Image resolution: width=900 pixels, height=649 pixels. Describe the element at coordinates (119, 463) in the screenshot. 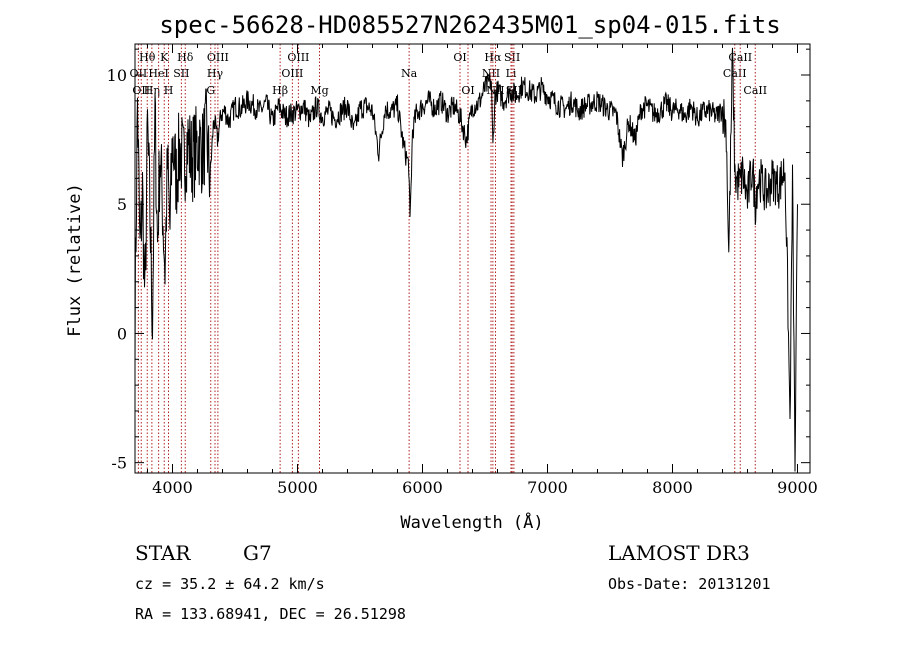

I see `y-tick-label: -5` at that location.